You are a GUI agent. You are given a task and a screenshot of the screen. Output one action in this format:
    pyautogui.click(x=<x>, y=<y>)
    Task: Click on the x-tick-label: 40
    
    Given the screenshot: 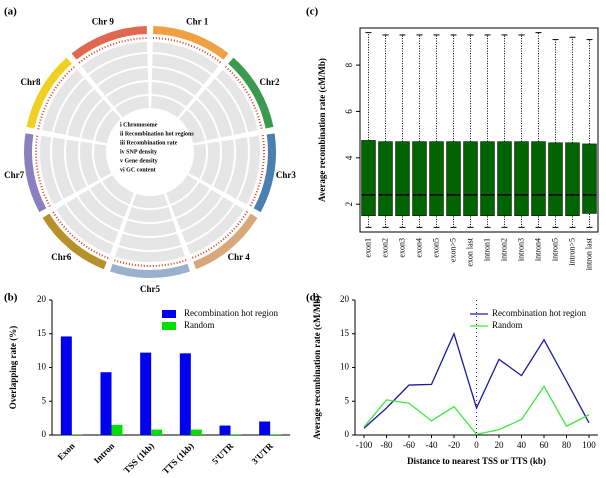 What is the action you would take?
    pyautogui.click(x=522, y=445)
    